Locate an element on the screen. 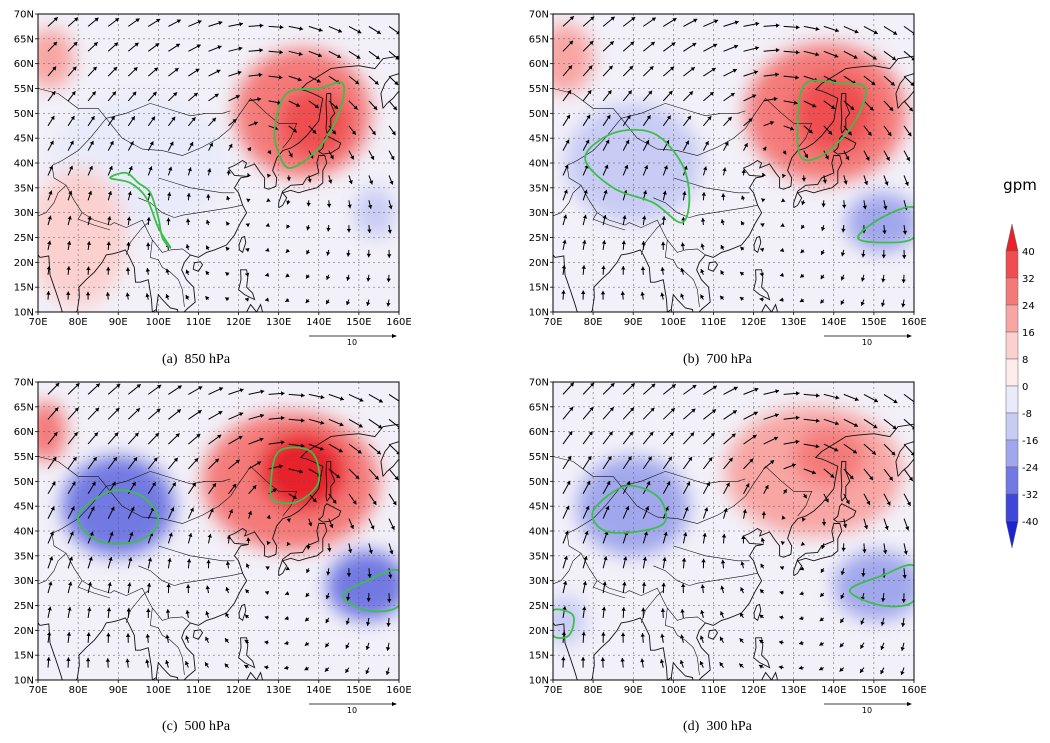 The height and width of the screenshot is (743, 1050). colorbar-label: -40 is located at coordinates (1030, 522).